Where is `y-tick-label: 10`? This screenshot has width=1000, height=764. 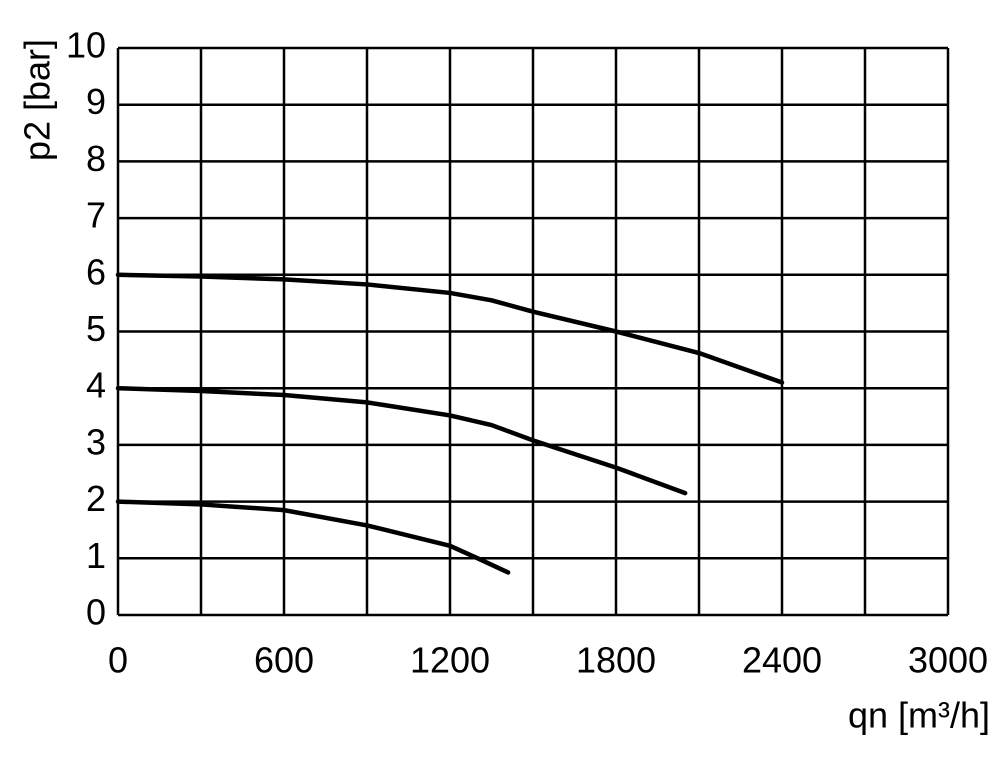
y-tick-label: 10 is located at coordinates (86, 45).